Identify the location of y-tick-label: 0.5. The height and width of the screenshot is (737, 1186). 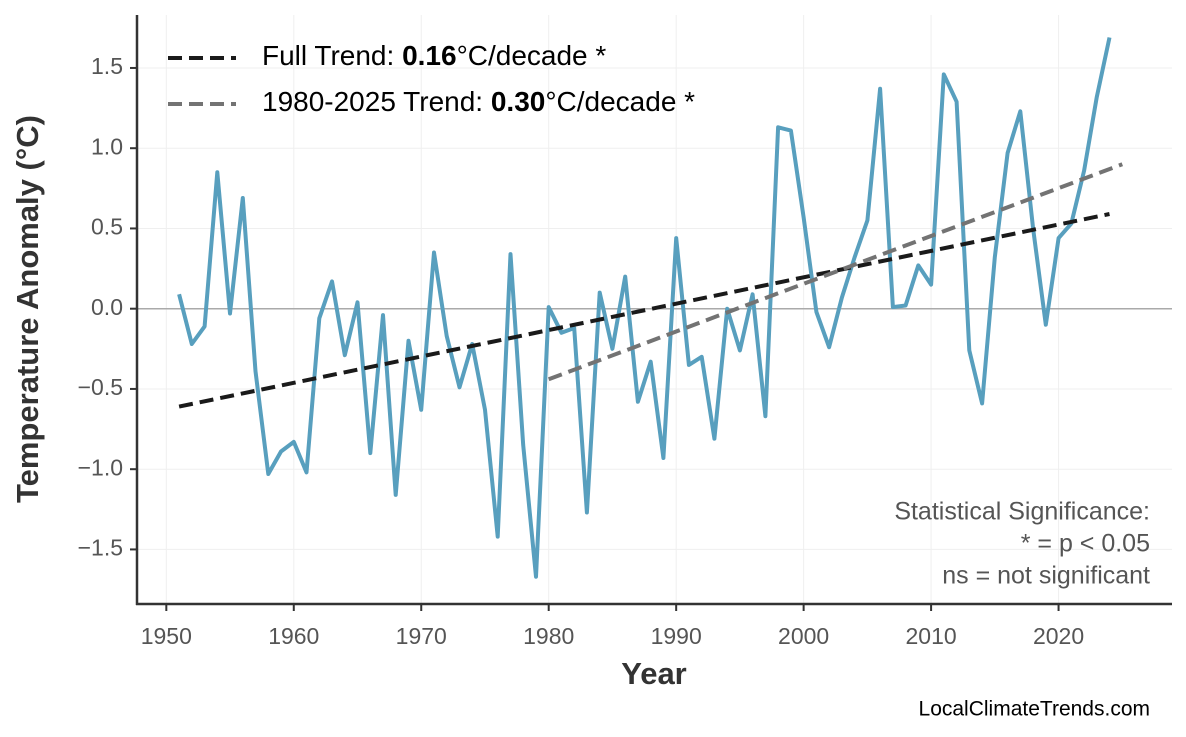
(107, 227).